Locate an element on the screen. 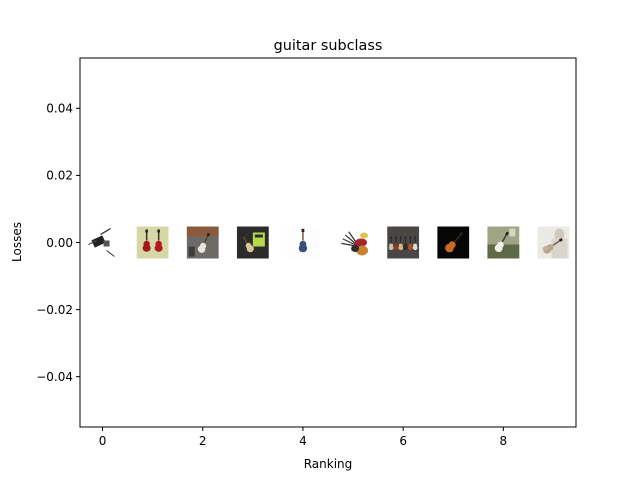 This screenshot has width=640, height=484. y-tick-label: −0.02 is located at coordinates (54, 310).